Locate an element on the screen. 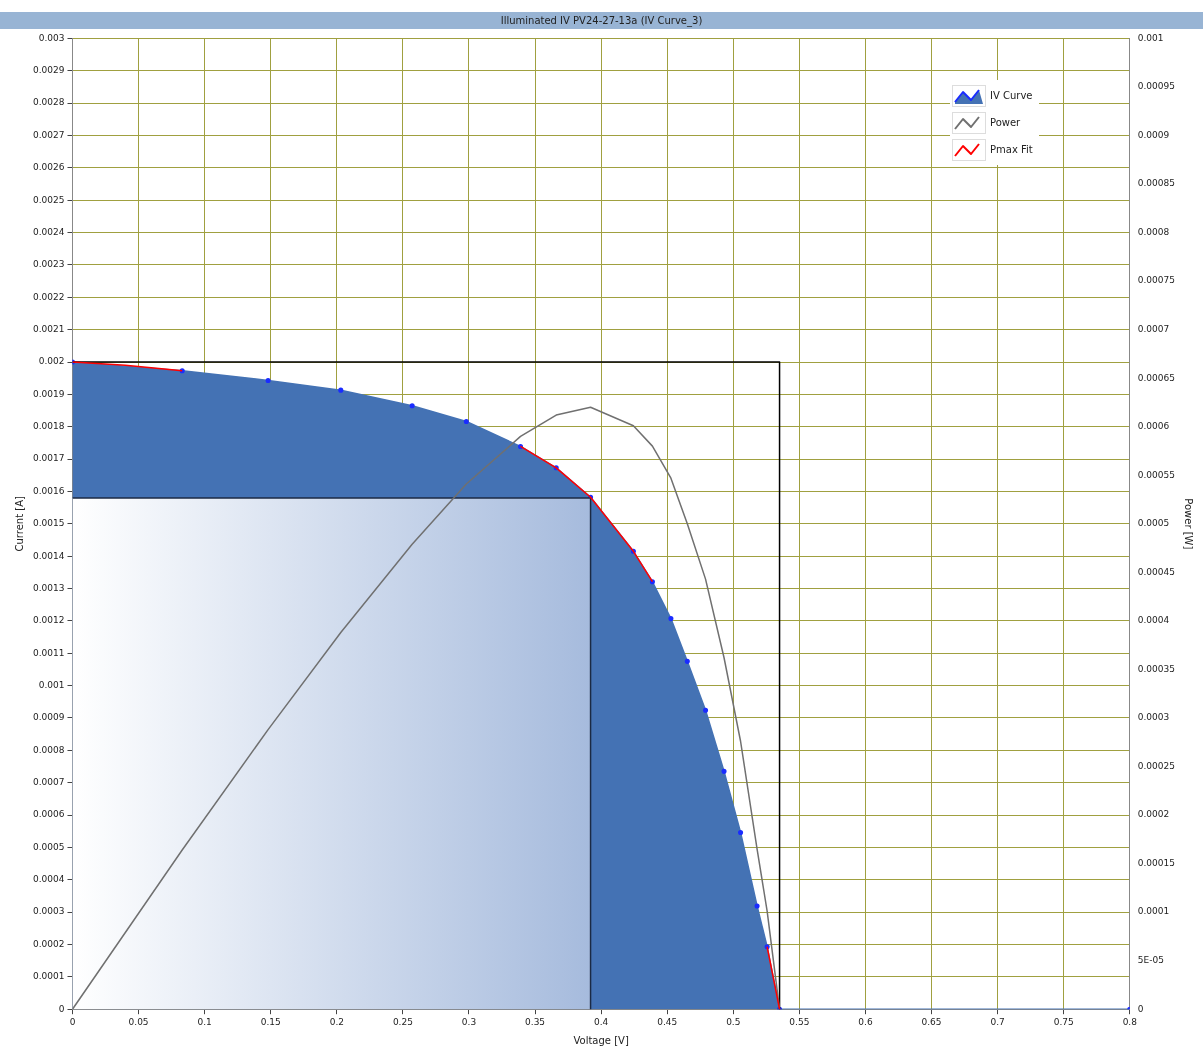 The image size is (1203, 1059). y2-tick-label: 0.00085 is located at coordinates (1156, 183).